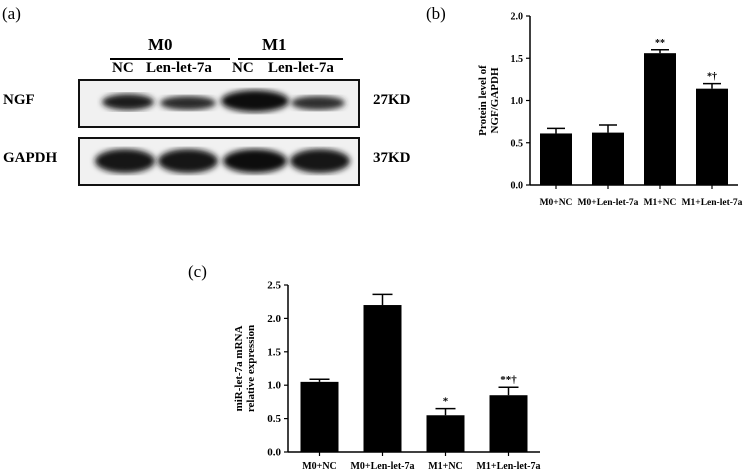 The width and height of the screenshot is (750, 475). Describe the element at coordinates (222, 161) in the screenshot. I see `blot-bands-gapdh` at that location.